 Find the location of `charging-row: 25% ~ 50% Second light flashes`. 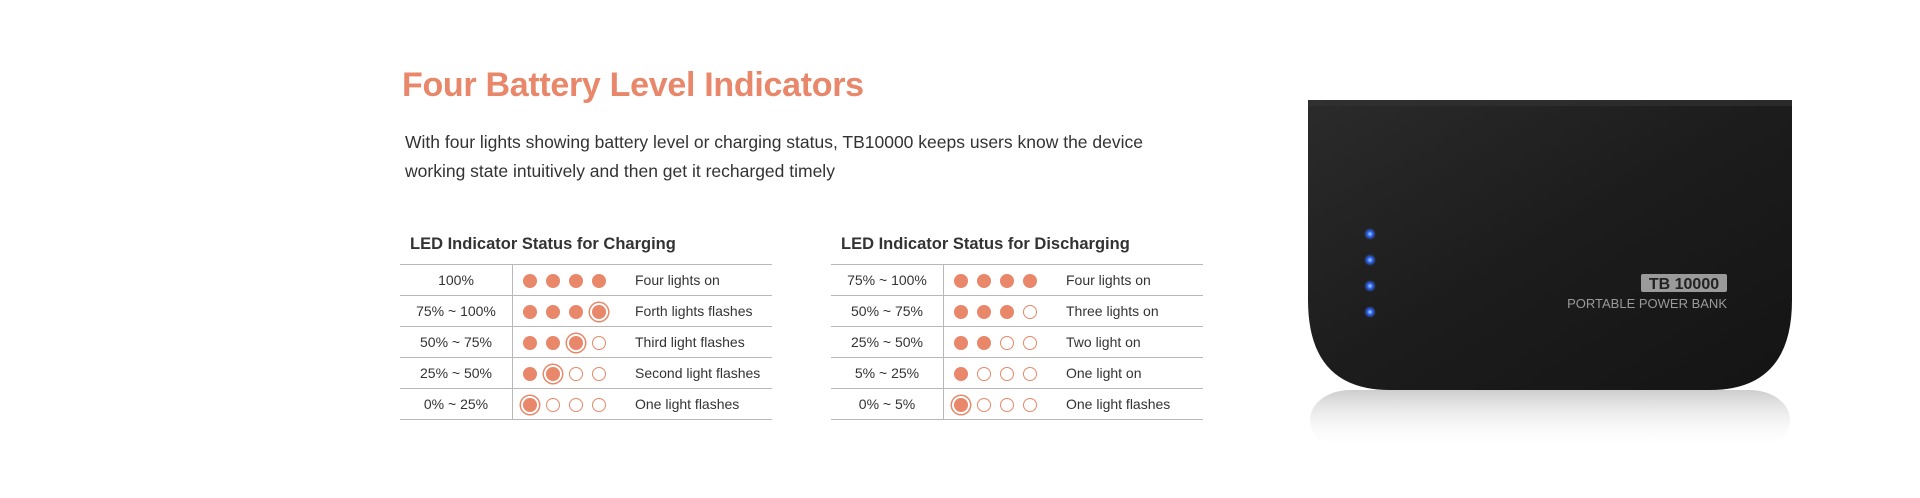

charging-row: 25% ~ 50% Second light flashes is located at coordinates (586, 373).